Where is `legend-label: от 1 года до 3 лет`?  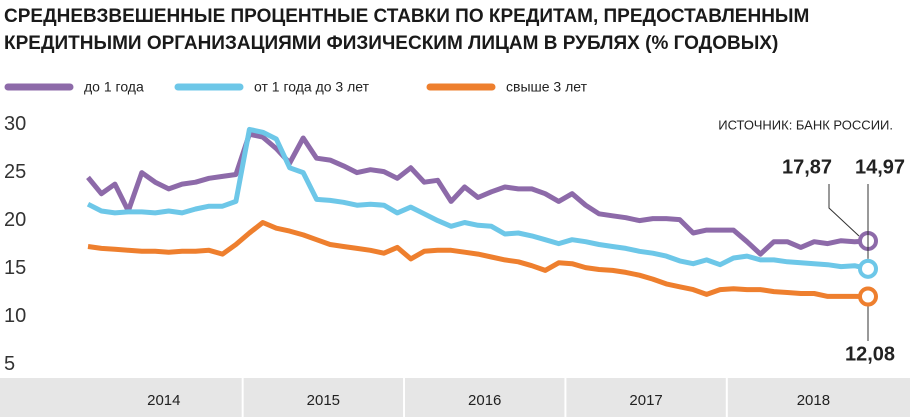 legend-label: от 1 года до 3 лет is located at coordinates (312, 87).